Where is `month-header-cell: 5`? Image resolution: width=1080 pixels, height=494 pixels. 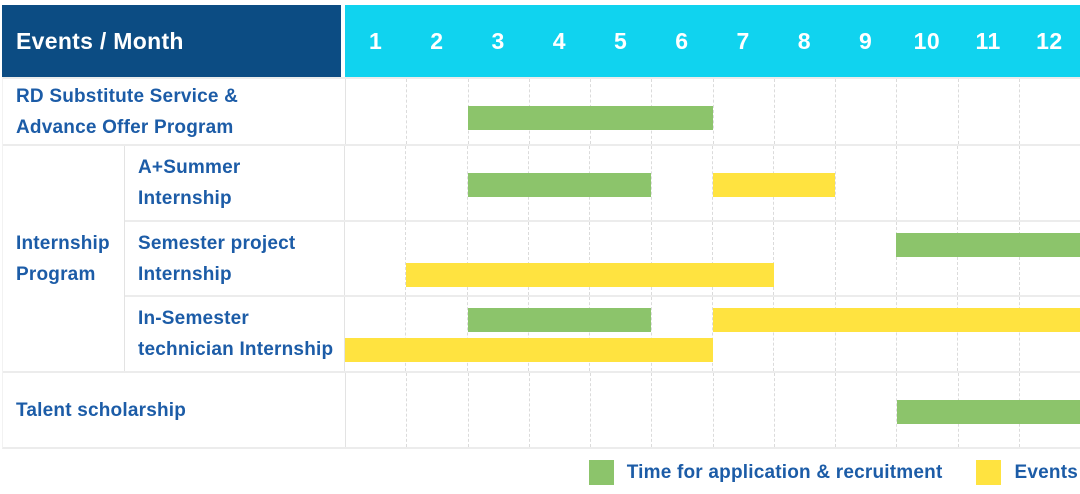 month-header-cell: 5 is located at coordinates (620, 40).